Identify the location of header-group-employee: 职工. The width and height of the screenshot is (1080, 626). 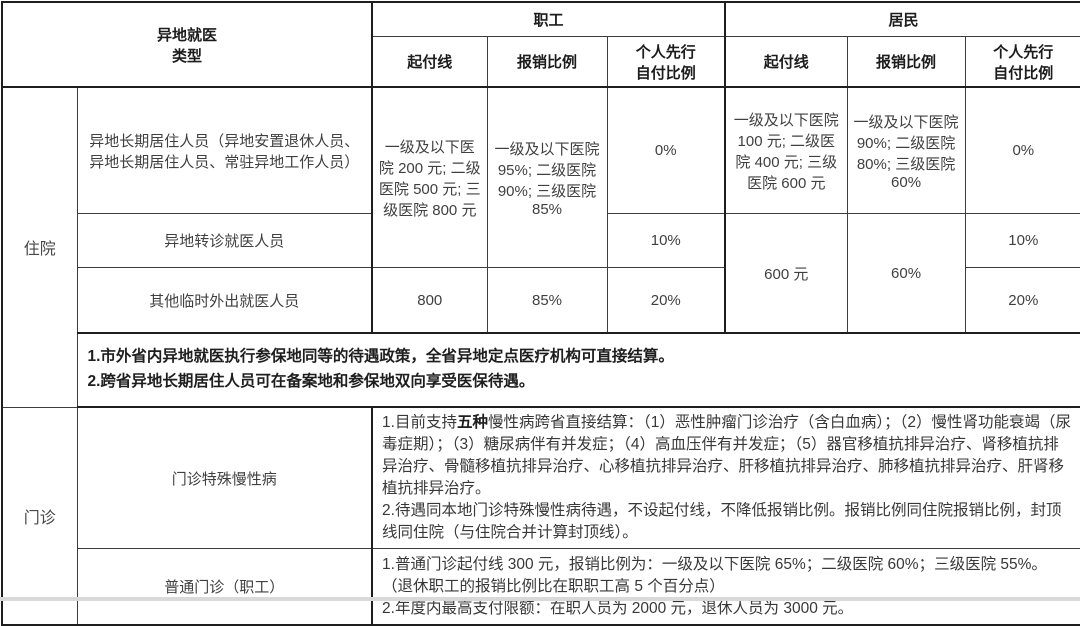
(548, 19).